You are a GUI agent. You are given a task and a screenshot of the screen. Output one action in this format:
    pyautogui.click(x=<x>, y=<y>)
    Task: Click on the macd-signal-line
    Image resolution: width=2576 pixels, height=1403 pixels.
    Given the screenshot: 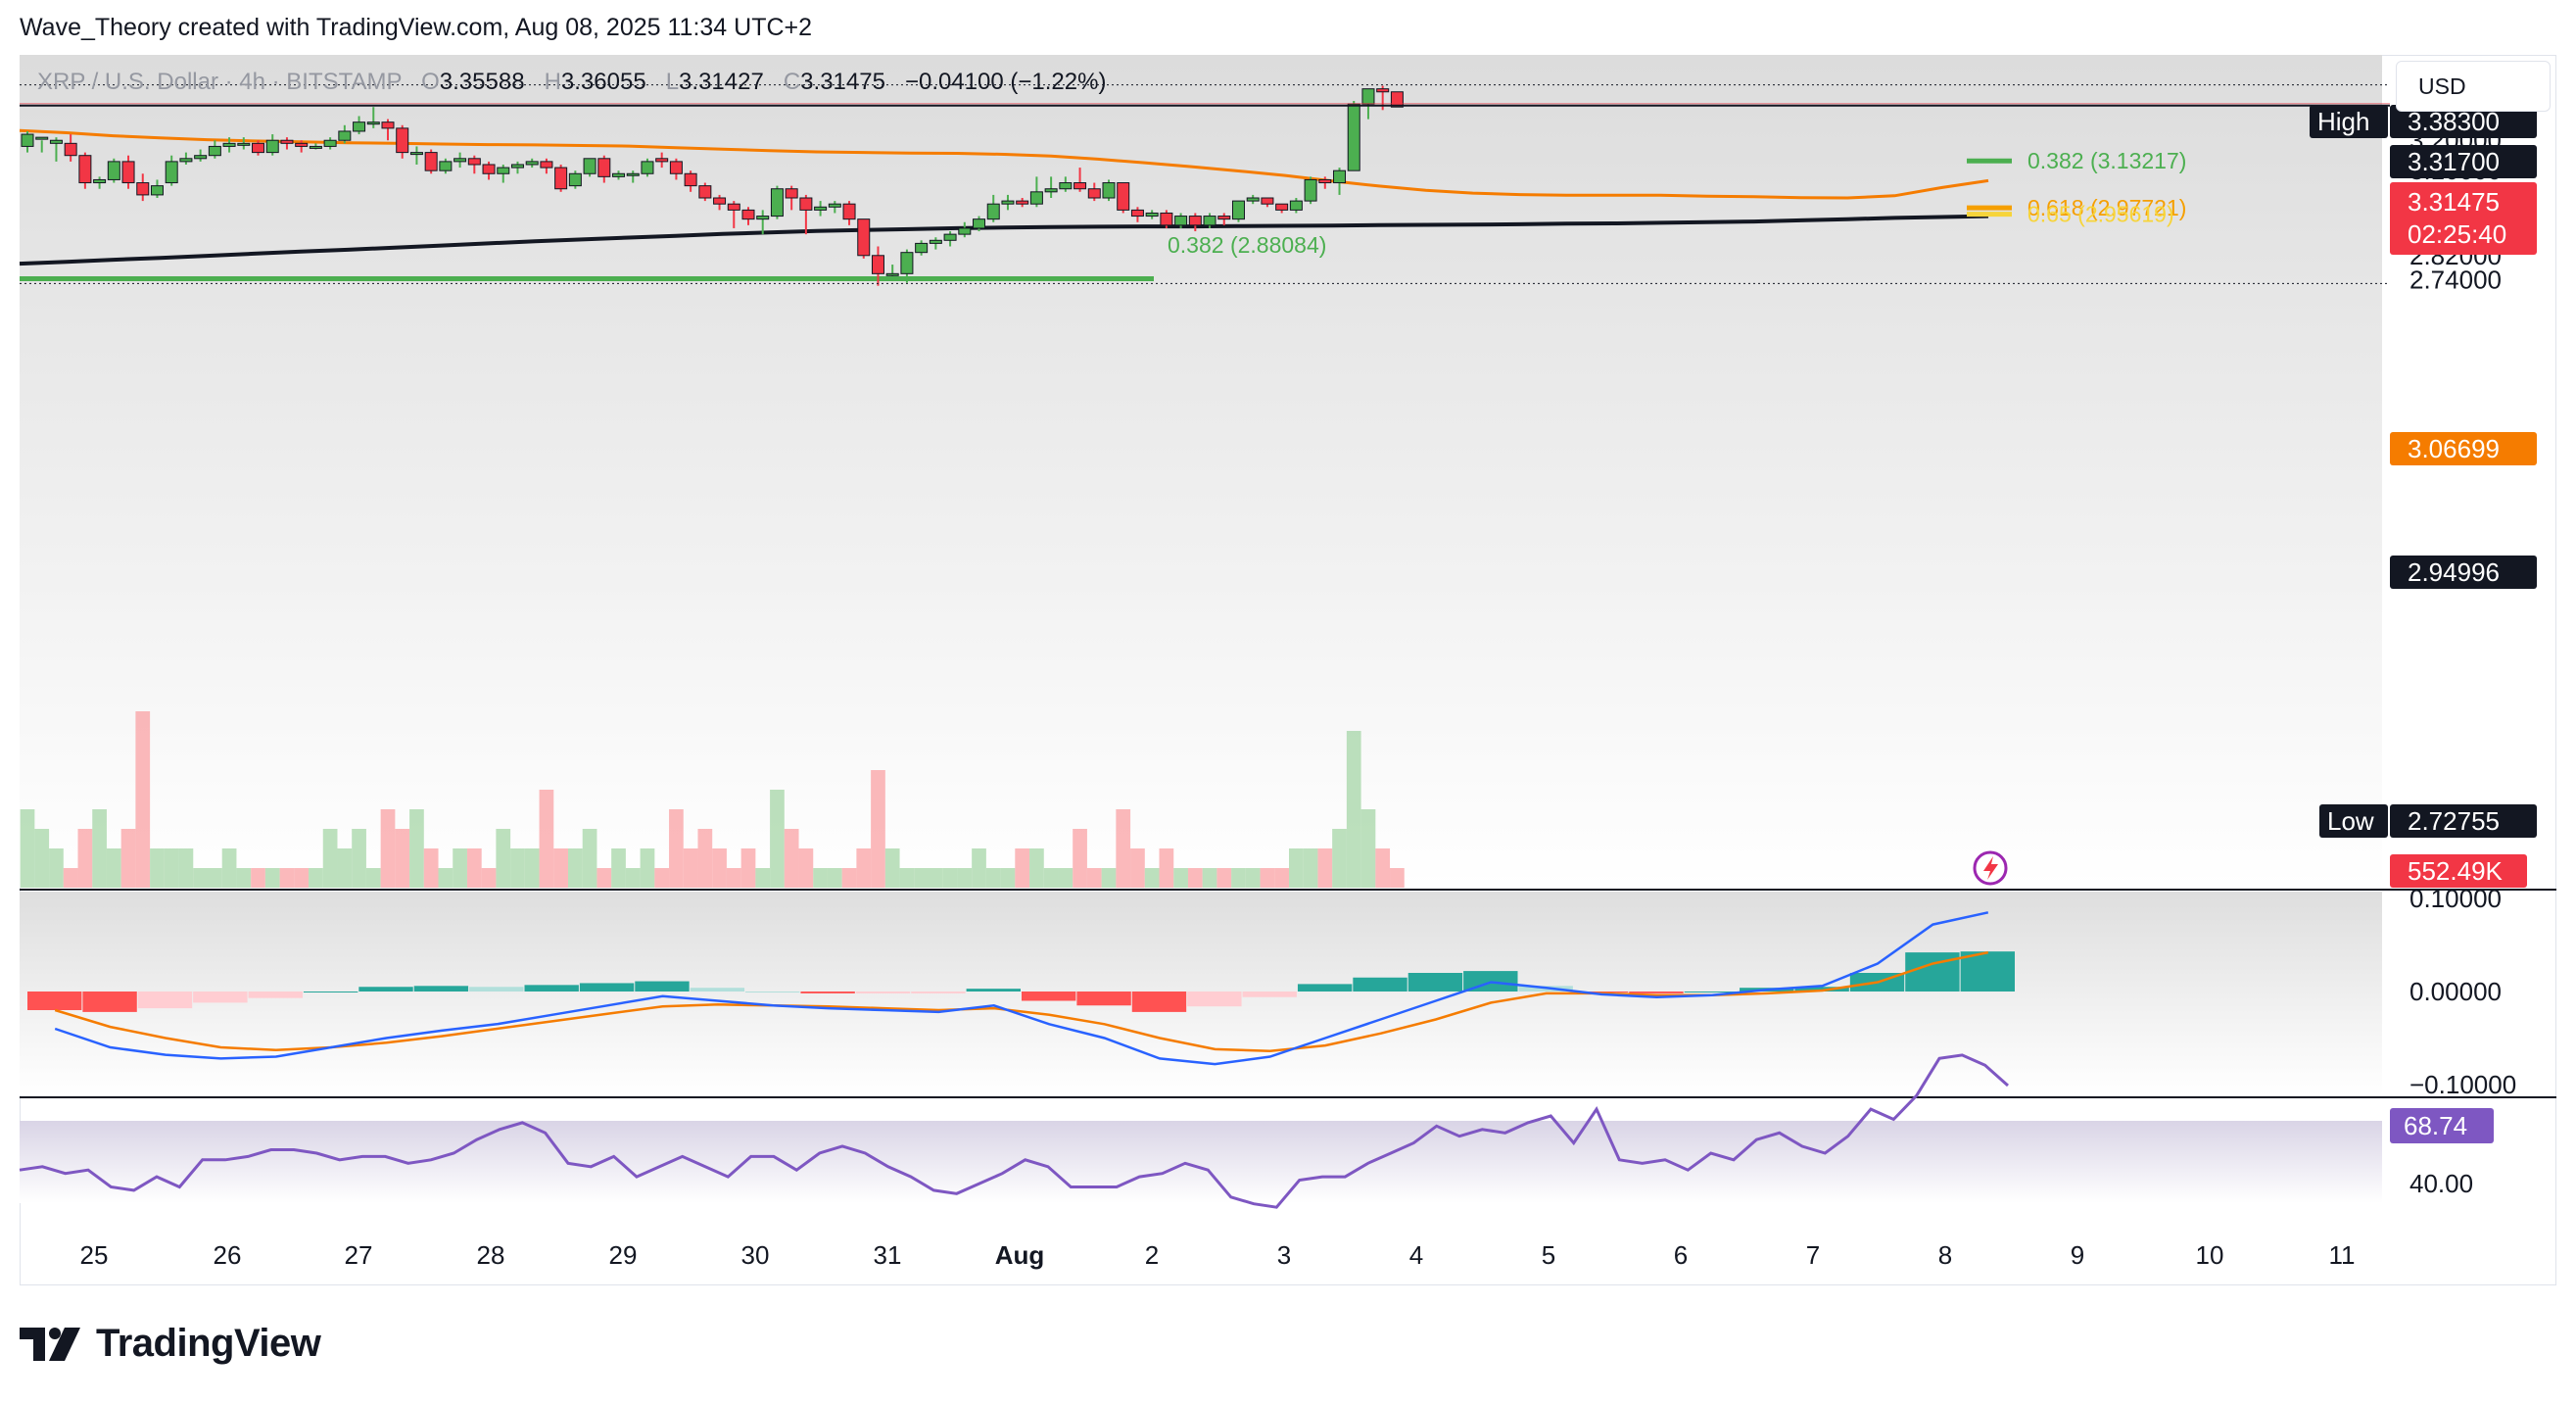 What is the action you would take?
    pyautogui.click(x=1021, y=1002)
    